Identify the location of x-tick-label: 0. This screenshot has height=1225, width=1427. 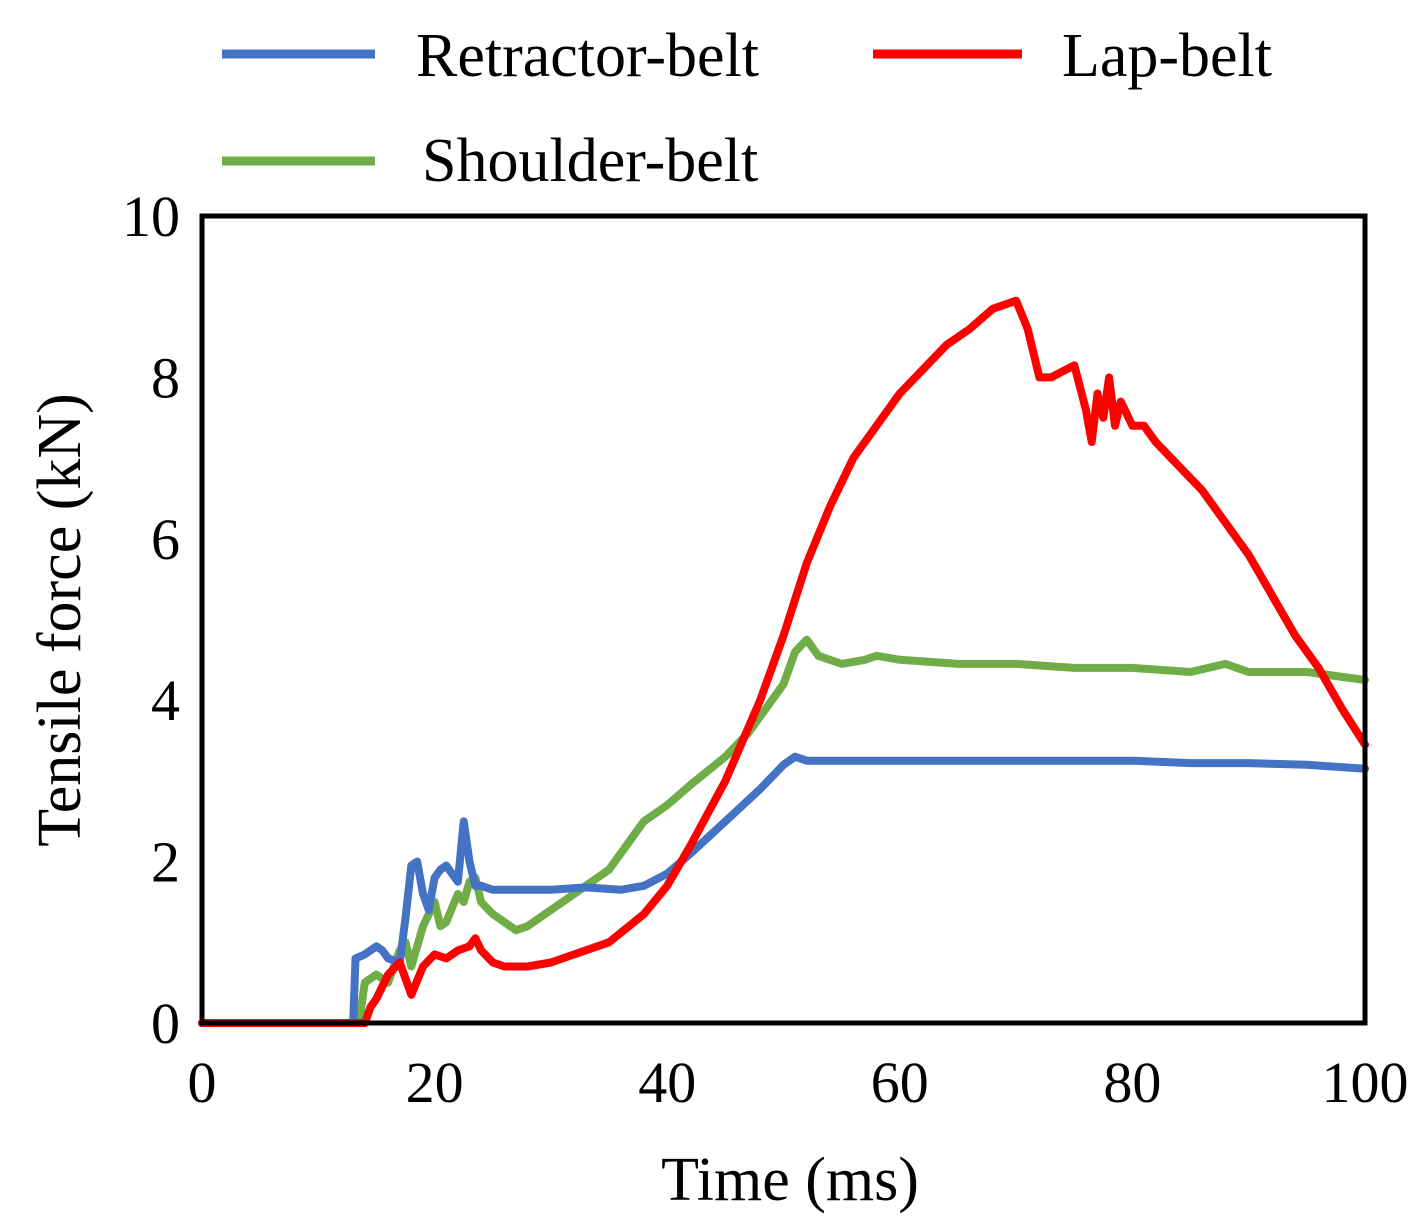
(202, 1082).